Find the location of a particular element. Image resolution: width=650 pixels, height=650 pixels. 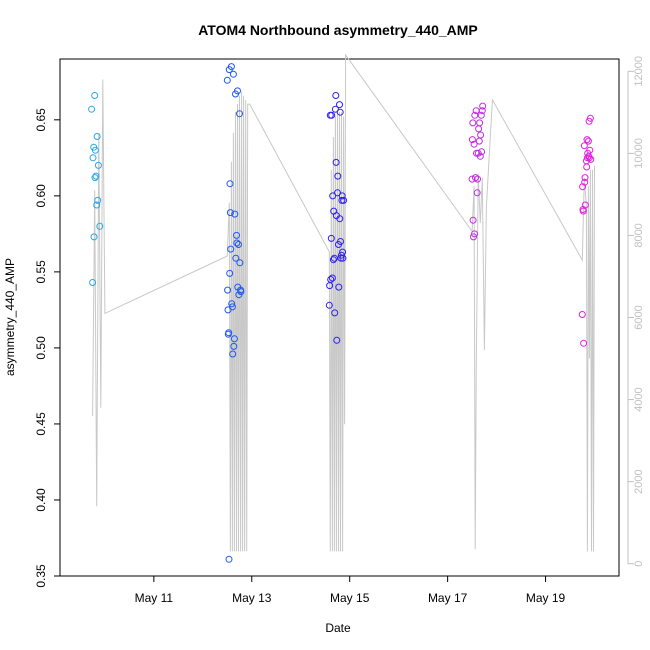

y-tick-label: 0.40 is located at coordinates (41, 500).